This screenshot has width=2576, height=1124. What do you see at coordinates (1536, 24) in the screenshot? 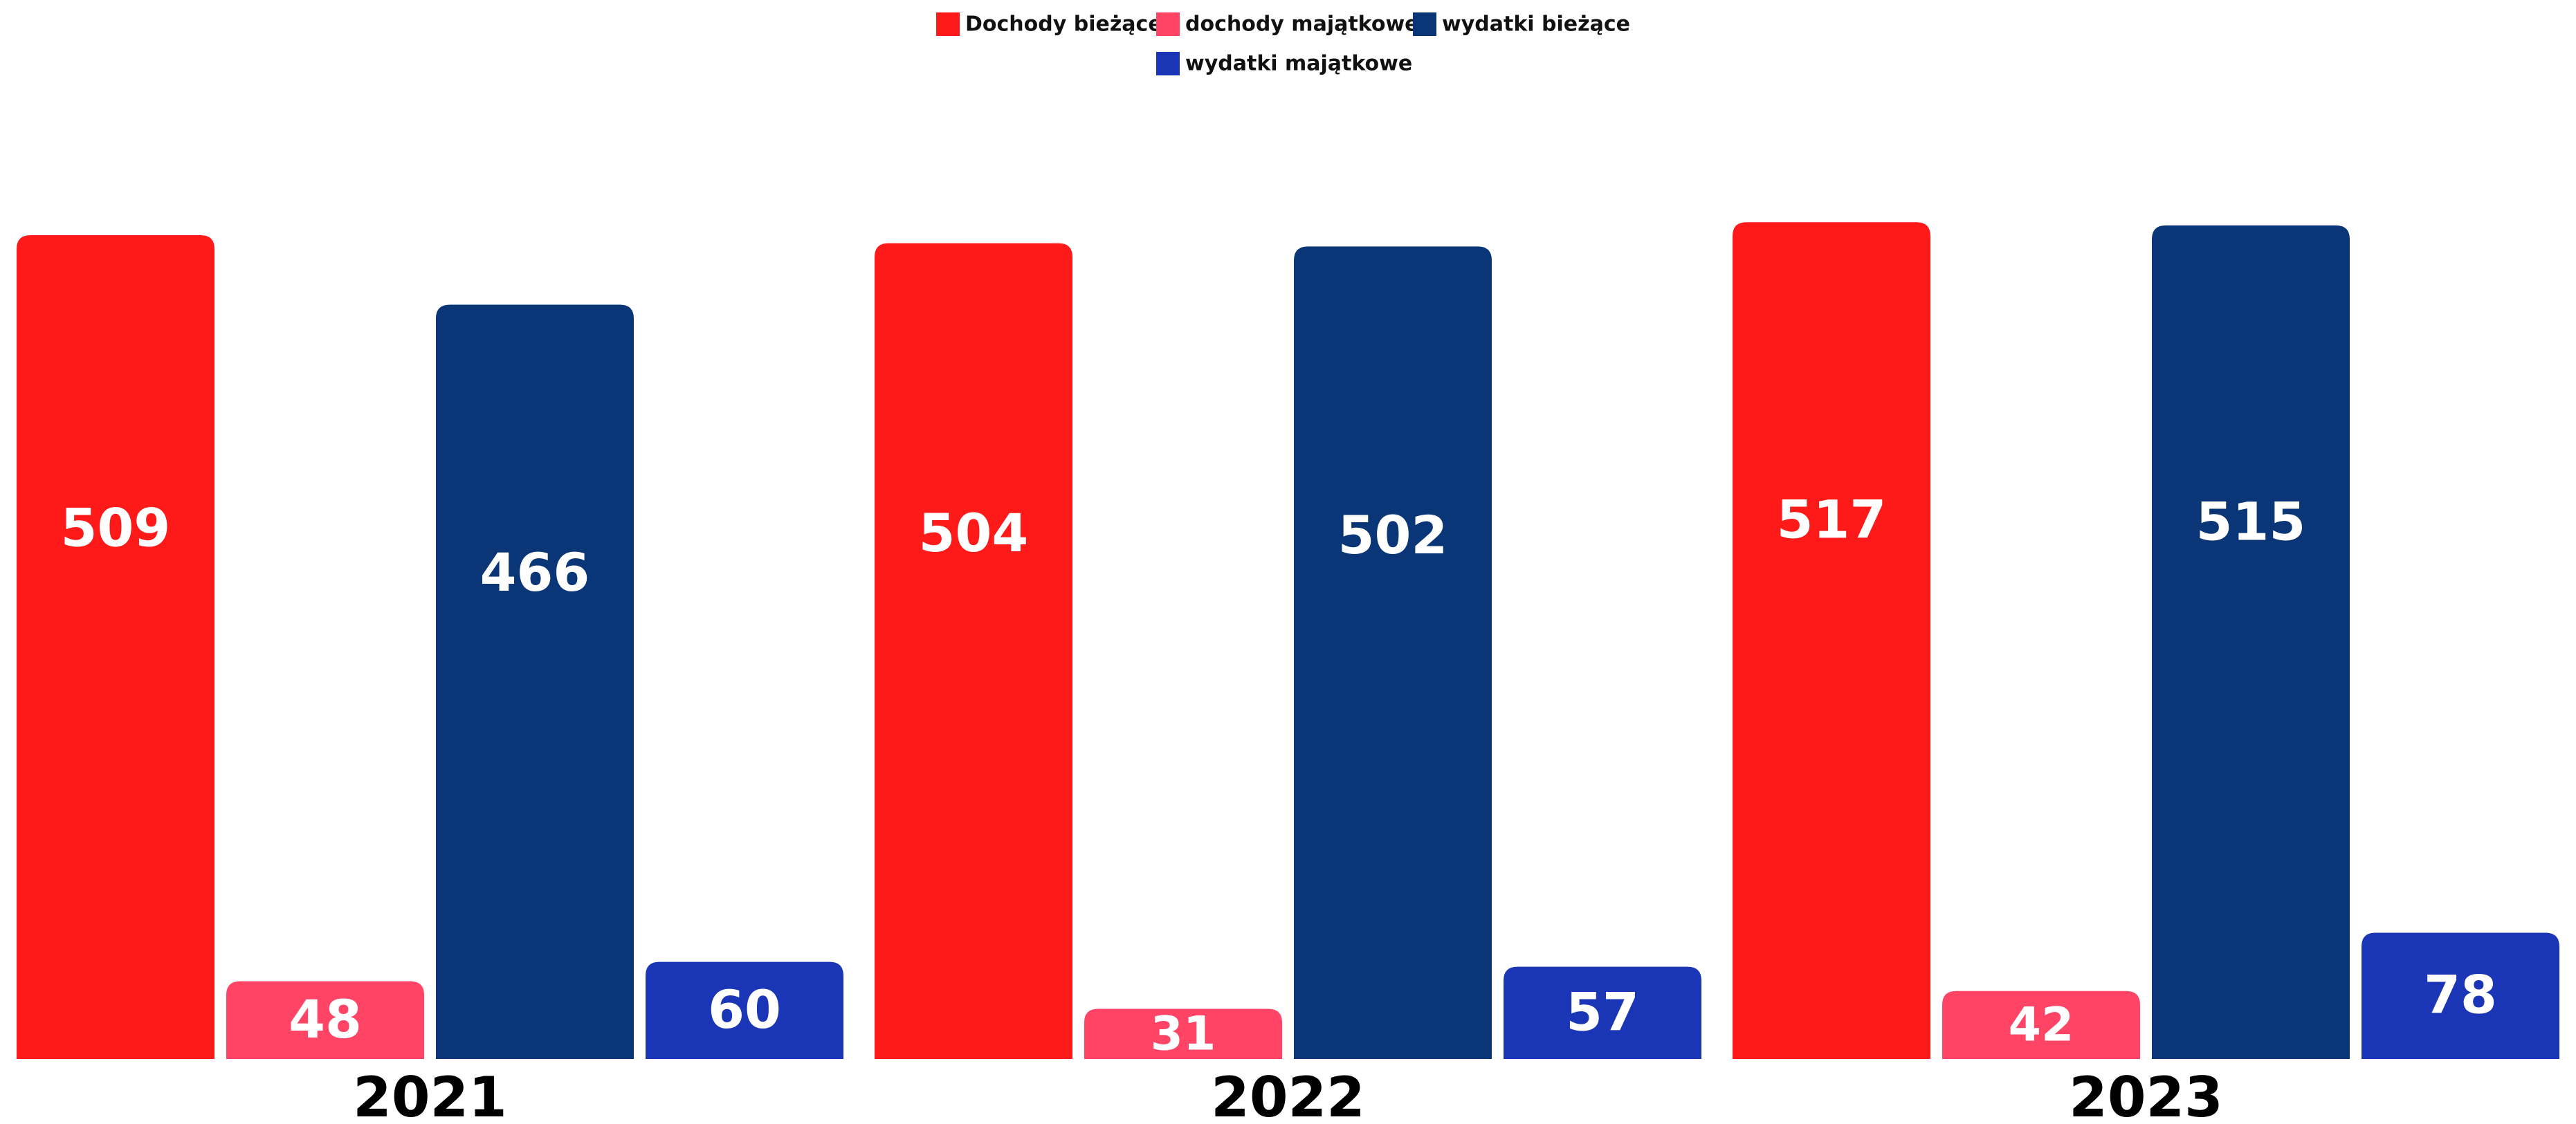
I see `legend-label: wydatki bieżące` at bounding box center [1536, 24].